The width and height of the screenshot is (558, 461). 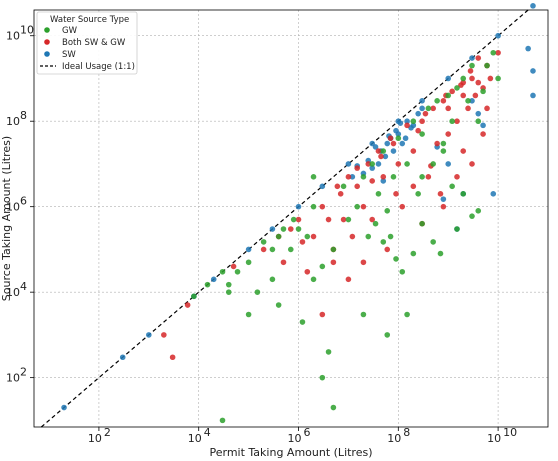 I want to click on x-tick-exp-2: 6, so click(x=307, y=432).